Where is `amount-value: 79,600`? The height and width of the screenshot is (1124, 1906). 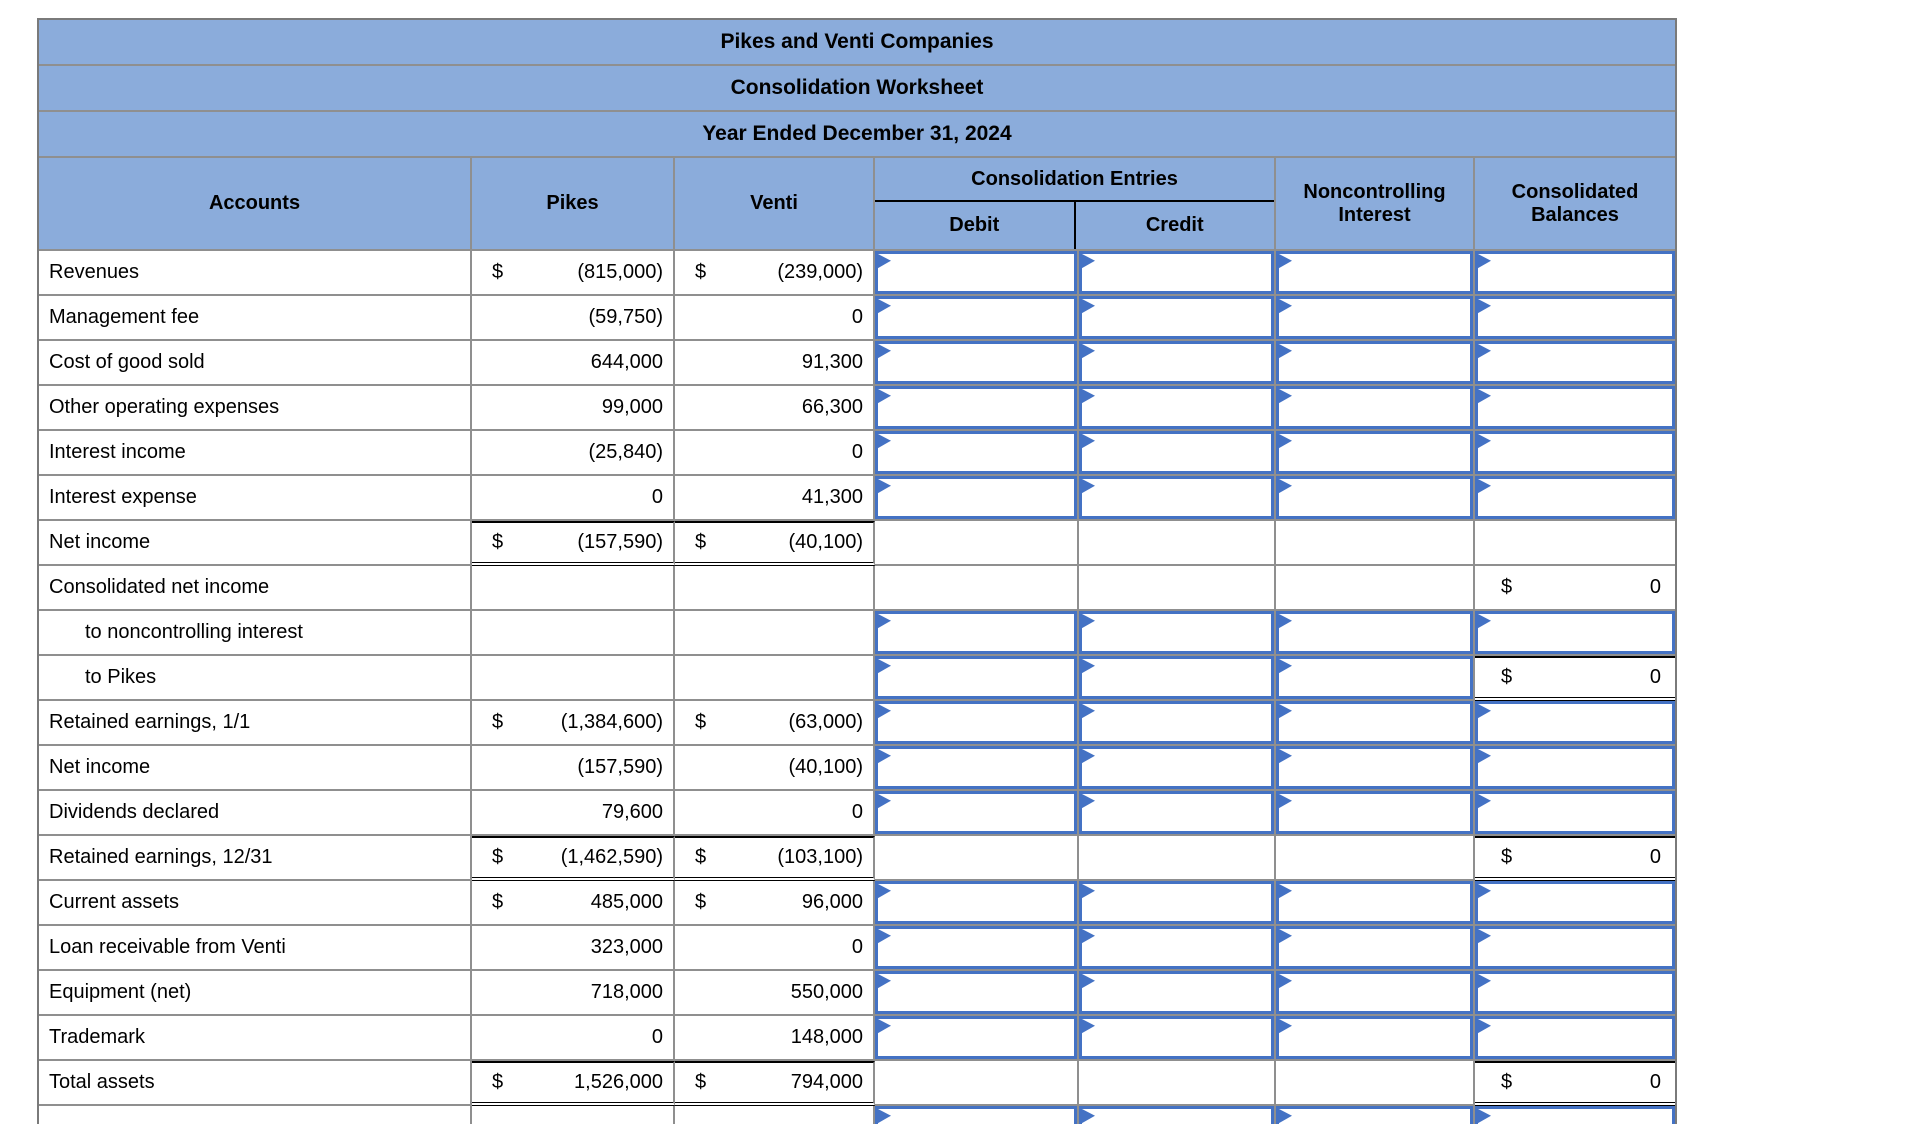
amount-value: 79,600 is located at coordinates (632, 812).